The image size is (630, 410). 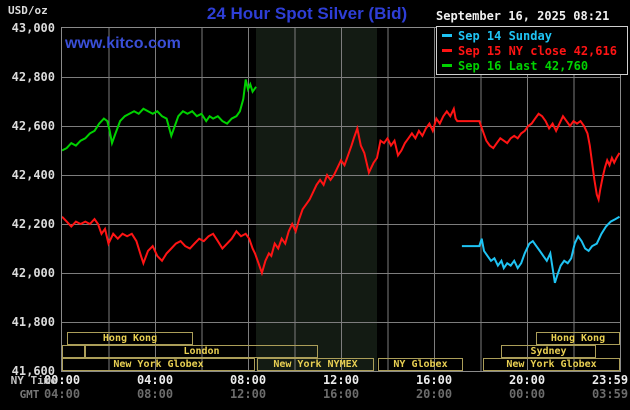 What do you see at coordinates (540, 249) in the screenshot?
I see `series-sep-14-sunday` at bounding box center [540, 249].